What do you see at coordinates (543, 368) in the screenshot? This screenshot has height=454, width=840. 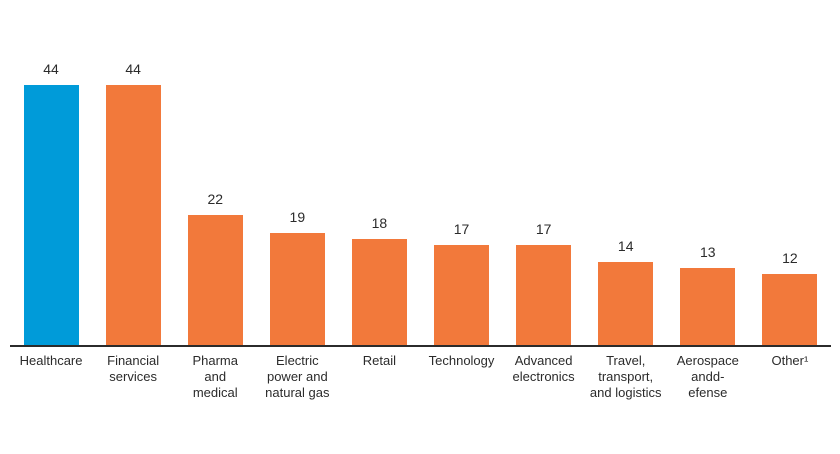 I see `category-label: Advanced electronics` at bounding box center [543, 368].